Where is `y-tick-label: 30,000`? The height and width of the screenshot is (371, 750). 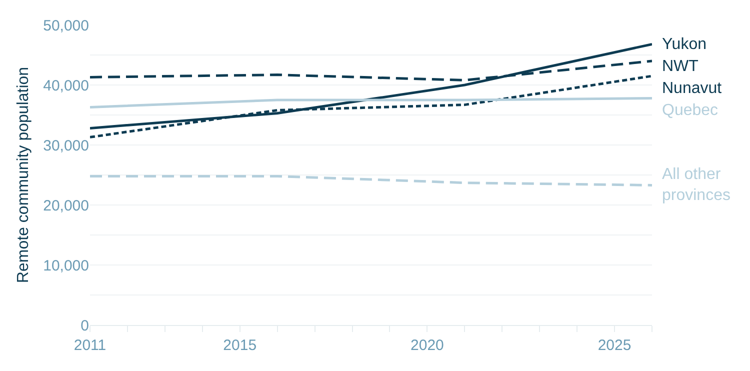 y-tick-label: 30,000 is located at coordinates (66, 145).